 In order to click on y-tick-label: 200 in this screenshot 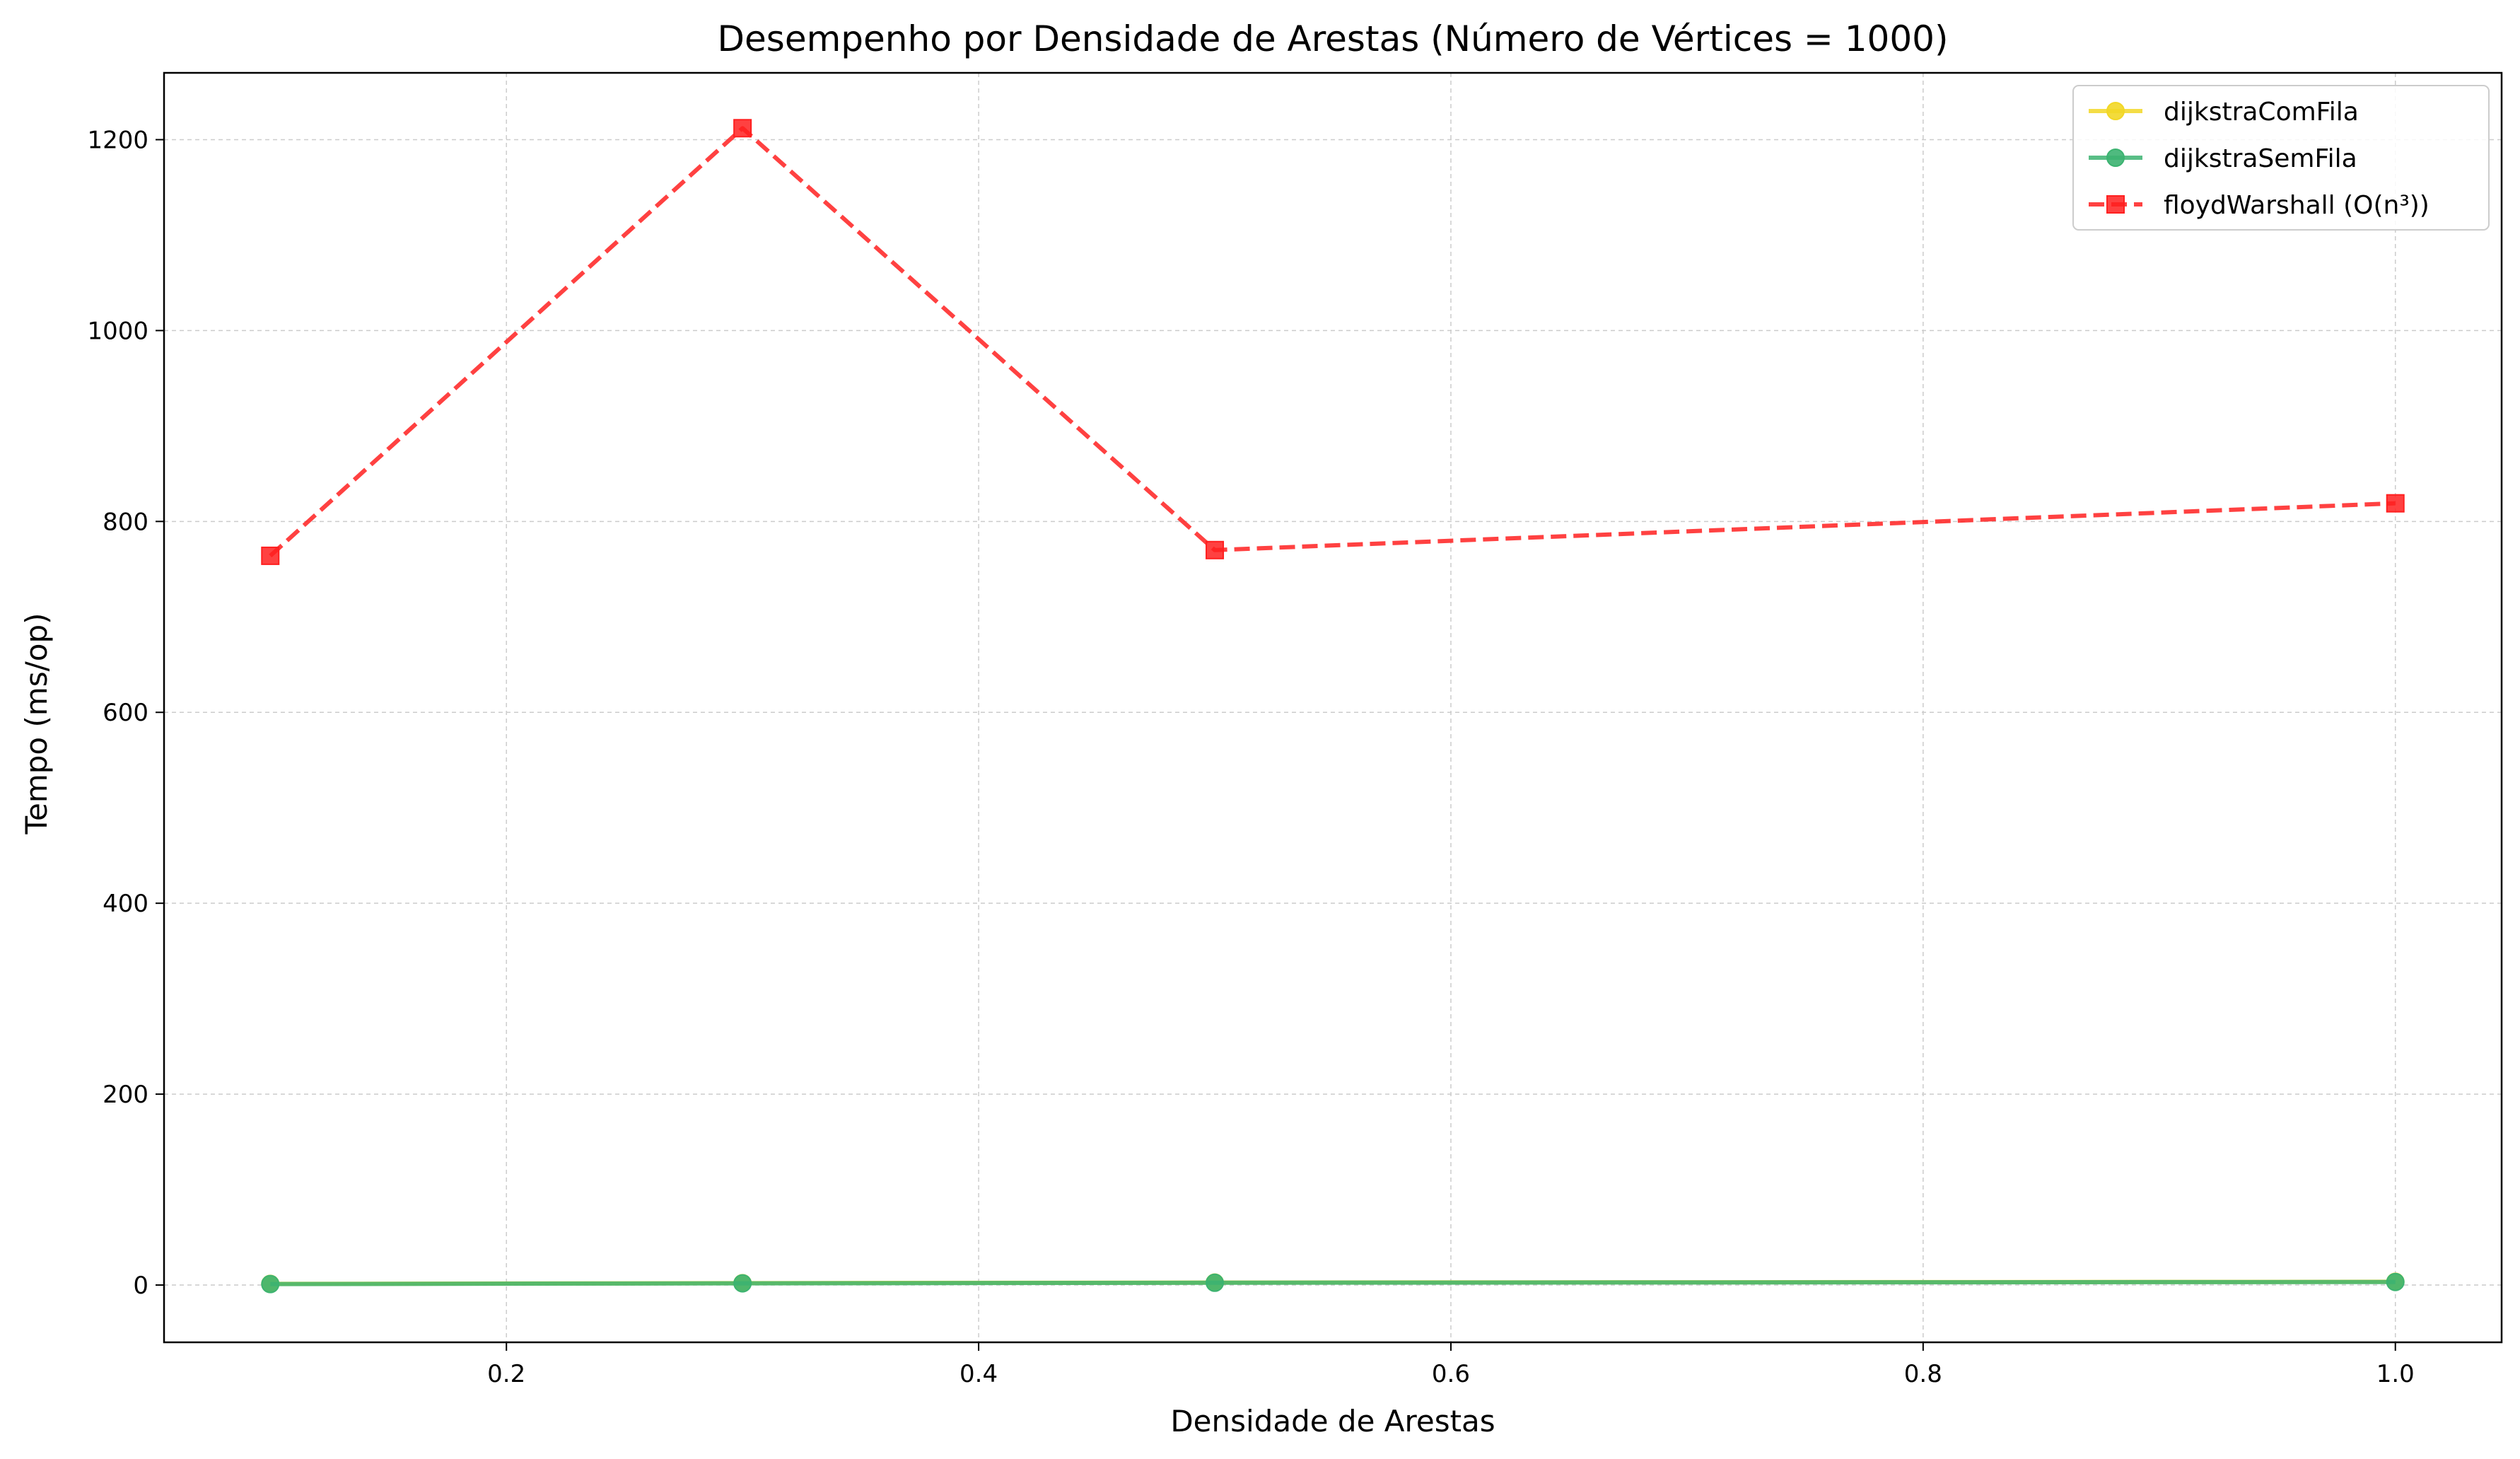, I will do `click(126, 1095)`.